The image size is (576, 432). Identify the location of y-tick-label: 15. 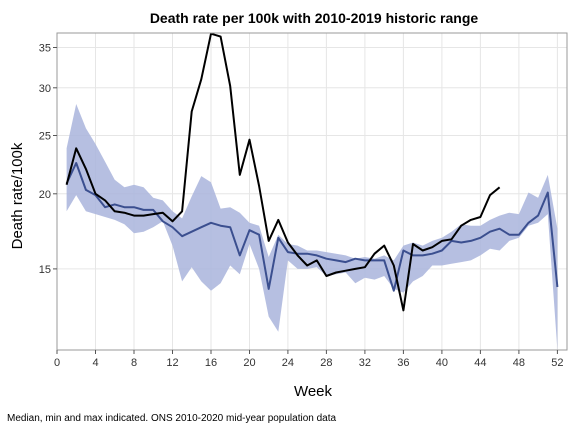
(45, 270).